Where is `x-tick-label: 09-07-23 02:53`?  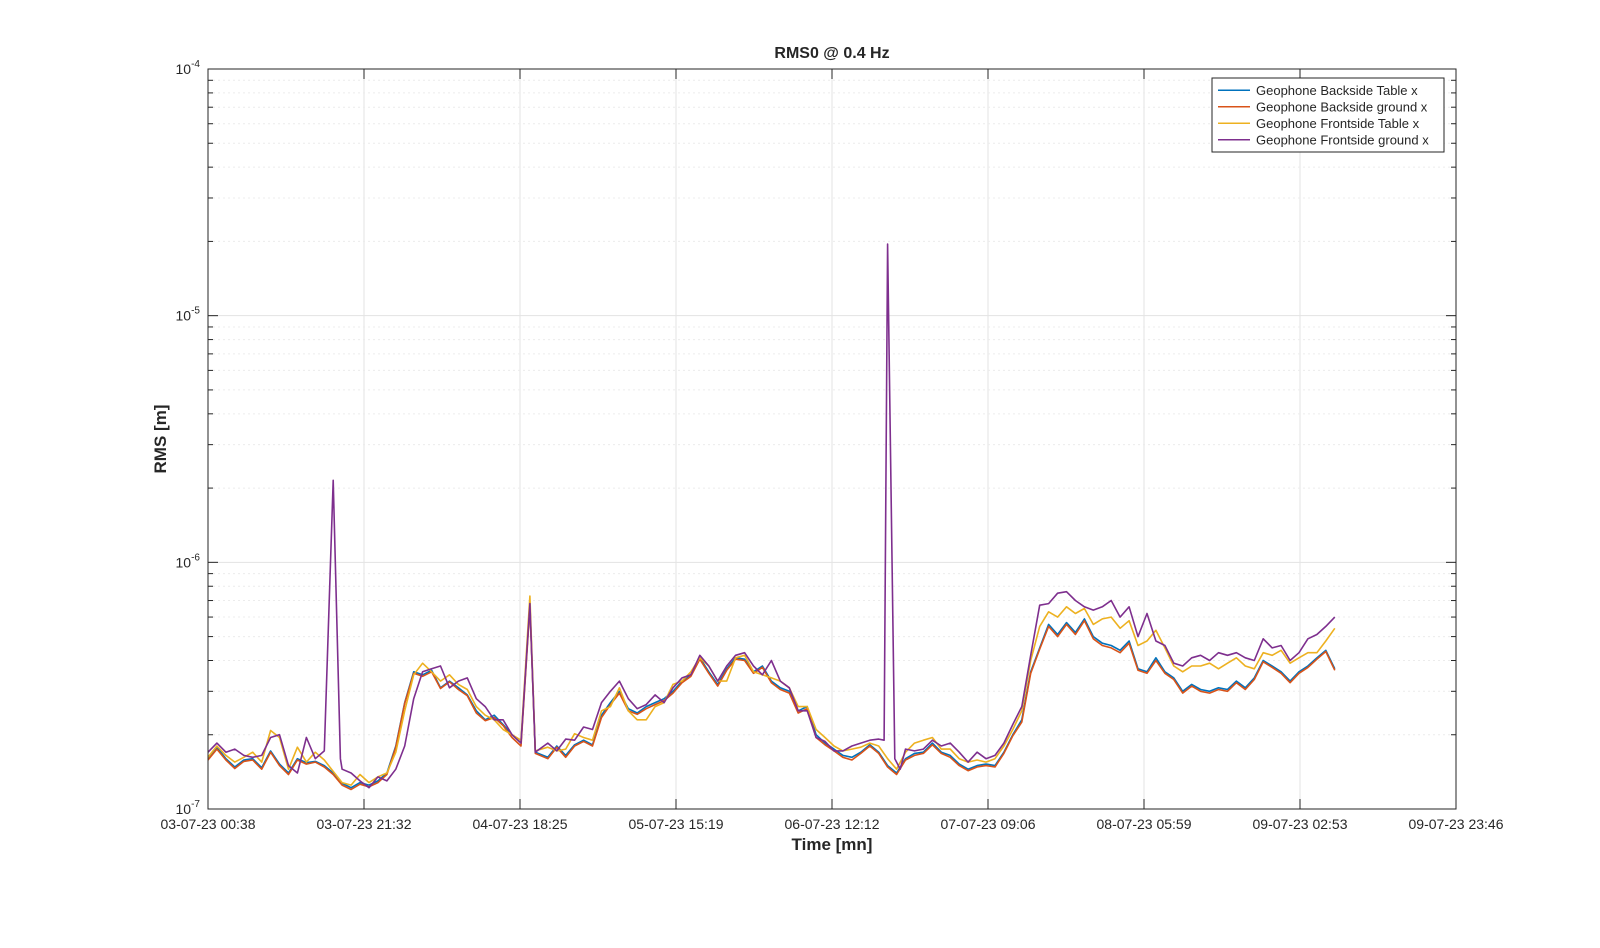
x-tick-label: 09-07-23 02:53 is located at coordinates (1300, 824).